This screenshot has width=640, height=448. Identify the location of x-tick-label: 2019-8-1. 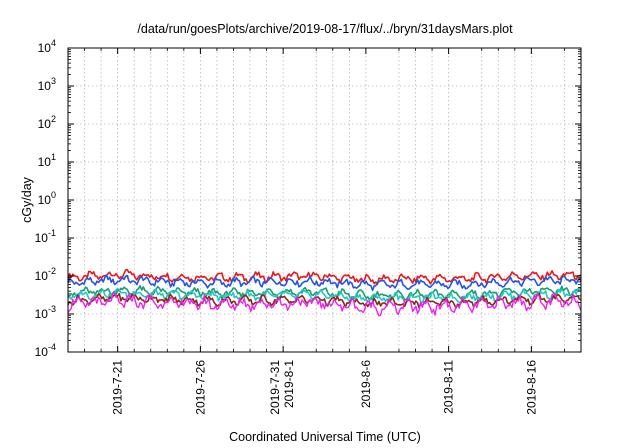
(289, 384).